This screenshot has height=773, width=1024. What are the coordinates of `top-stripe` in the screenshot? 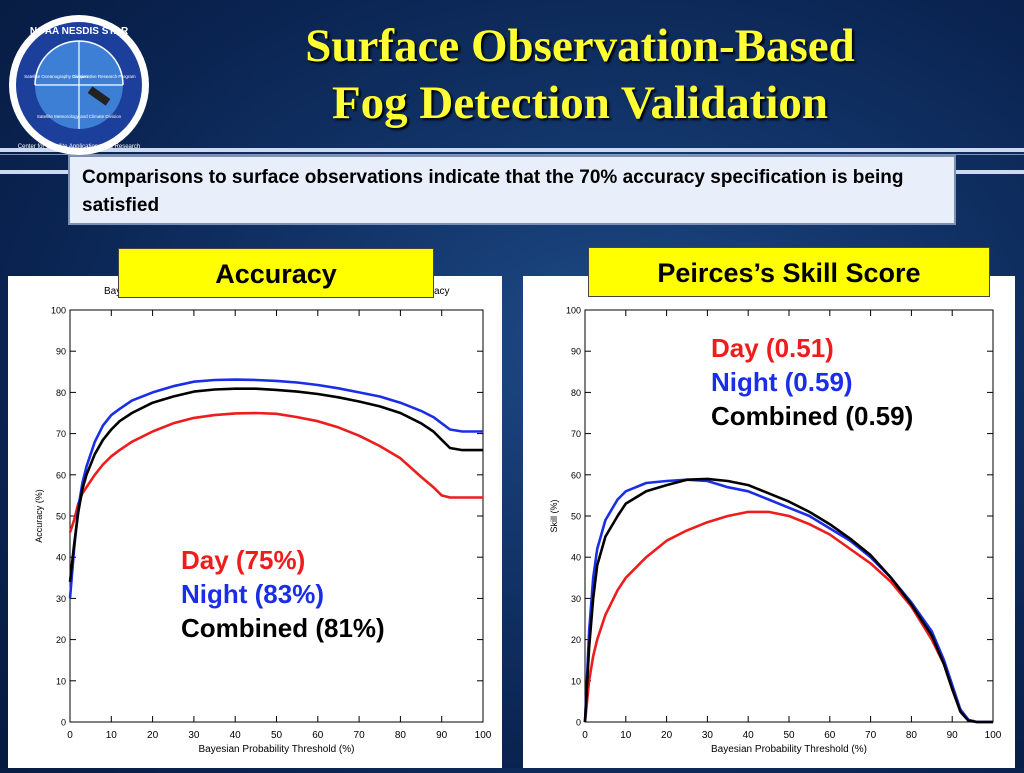 It's located at (512, 150).